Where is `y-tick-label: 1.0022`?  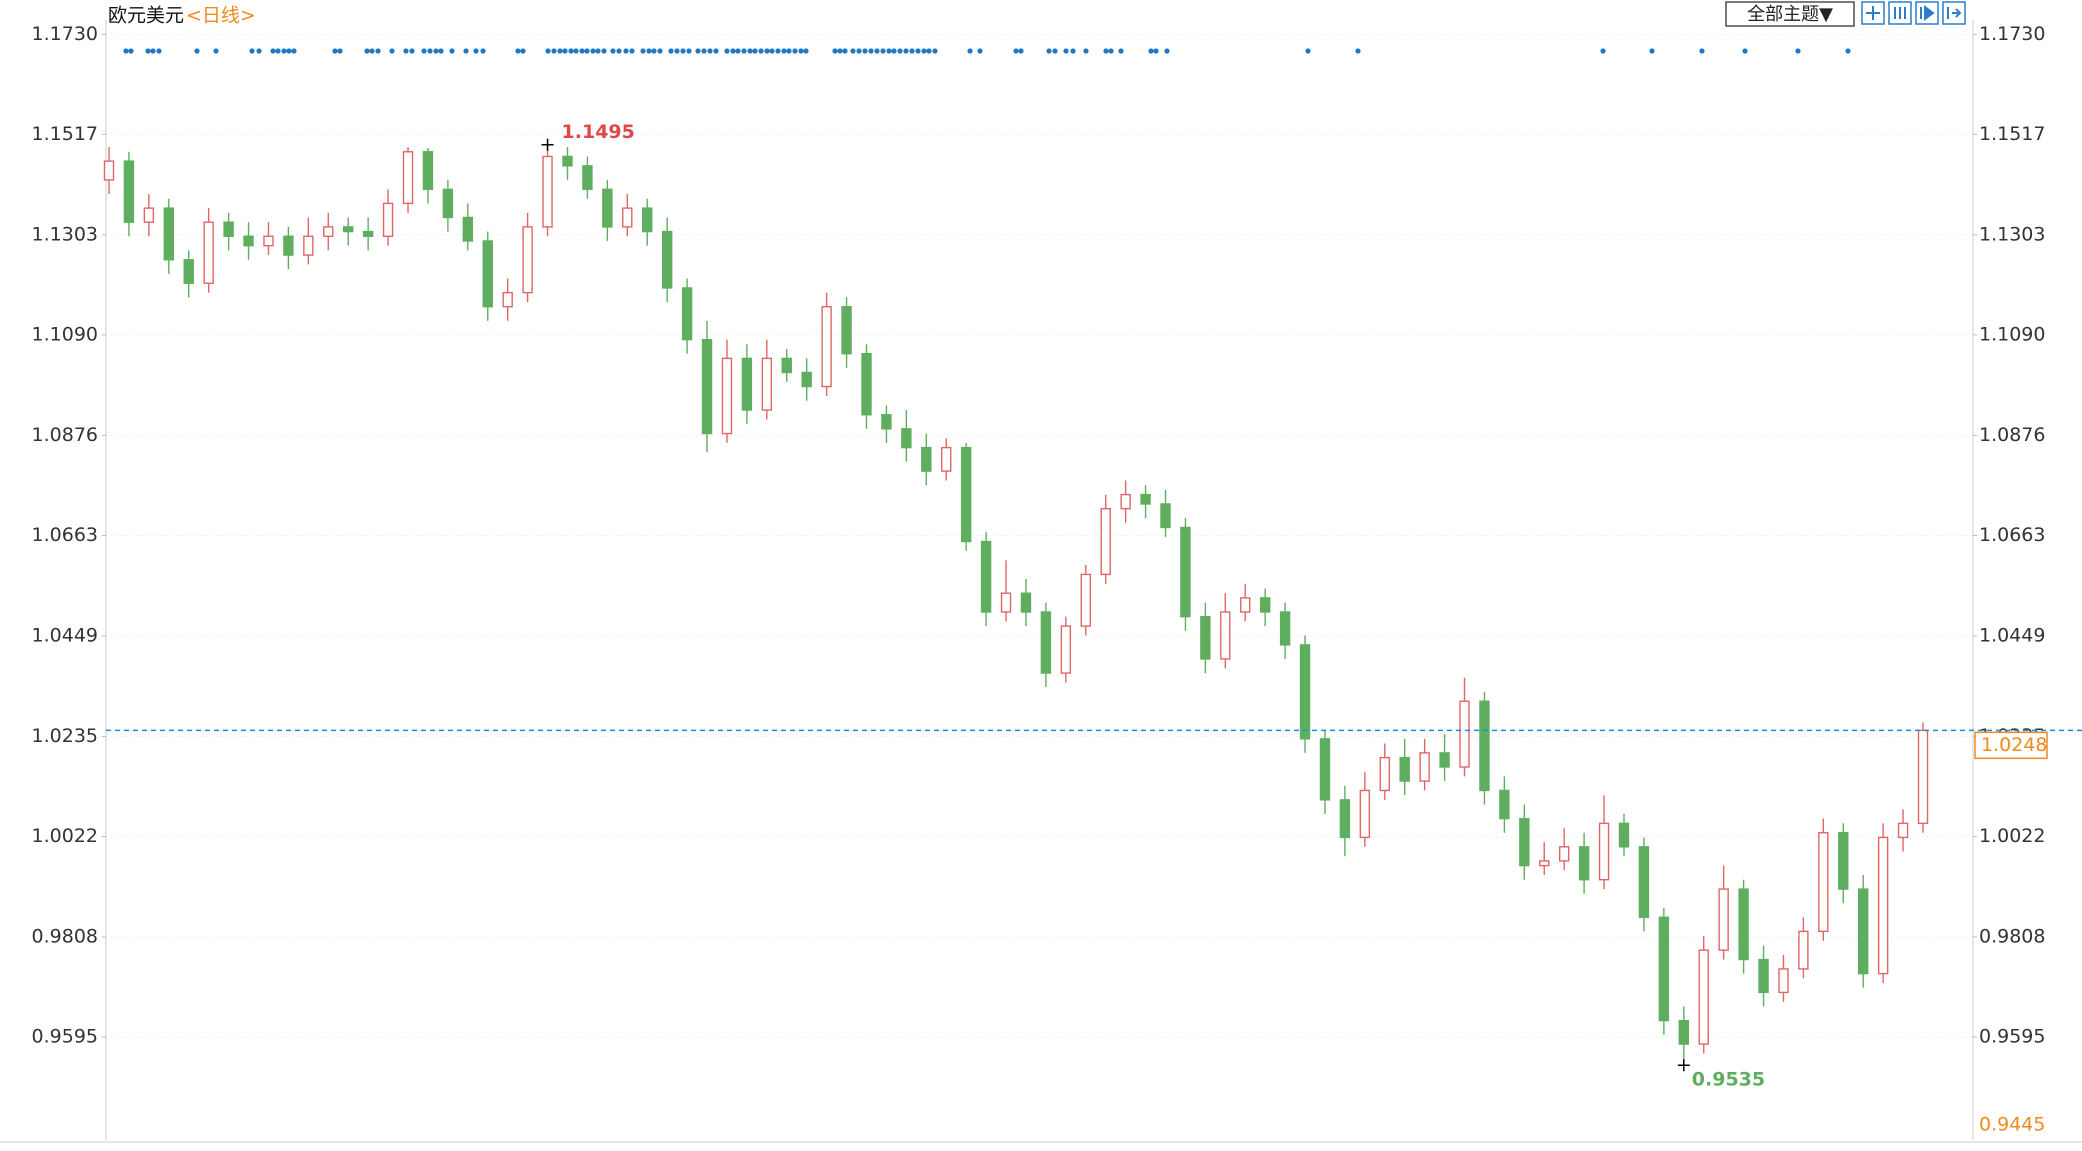
y-tick-label: 1.0022 is located at coordinates (65, 836).